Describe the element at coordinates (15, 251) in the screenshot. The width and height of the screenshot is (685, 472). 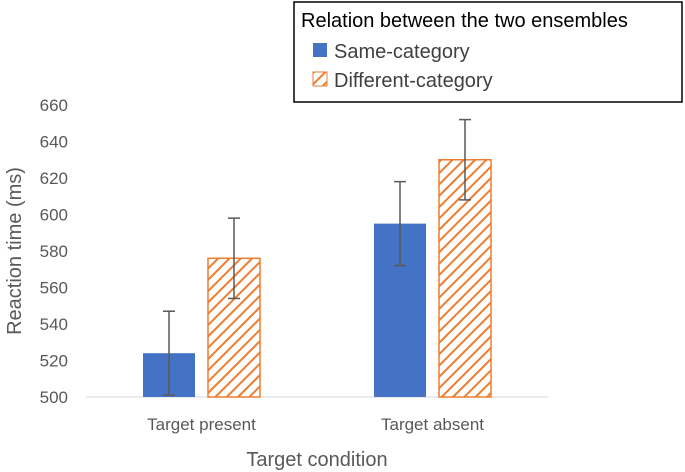
I see `y-axis-title: Reaction time (ms)` at that location.